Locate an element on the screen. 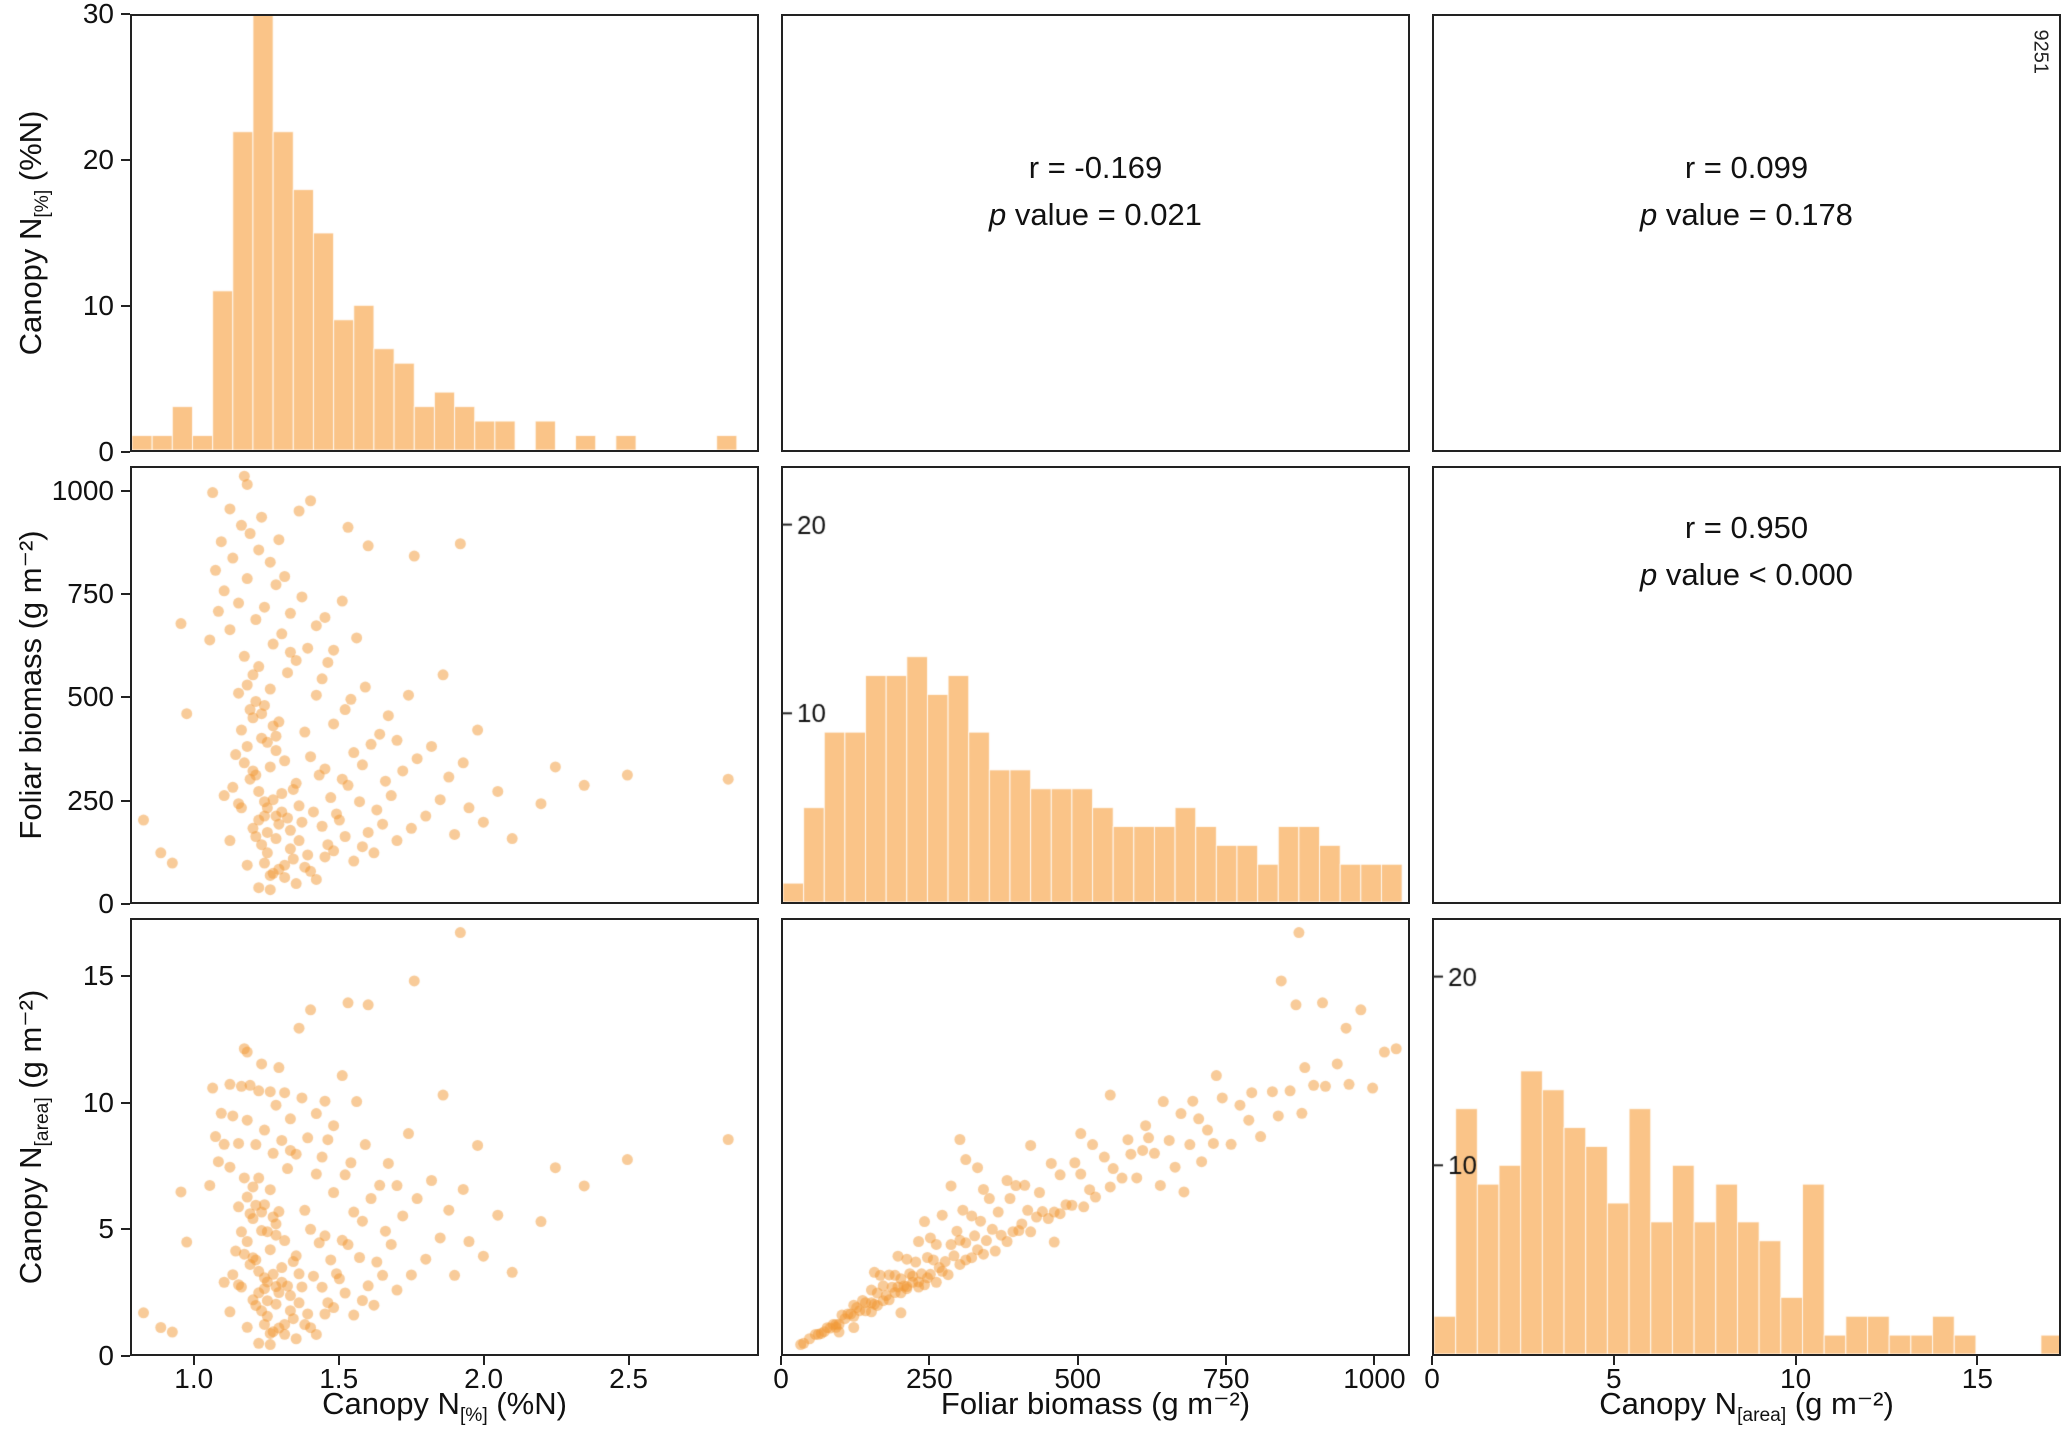  panel-scatter-narea-vs-biomass is located at coordinates (1095, 1137).